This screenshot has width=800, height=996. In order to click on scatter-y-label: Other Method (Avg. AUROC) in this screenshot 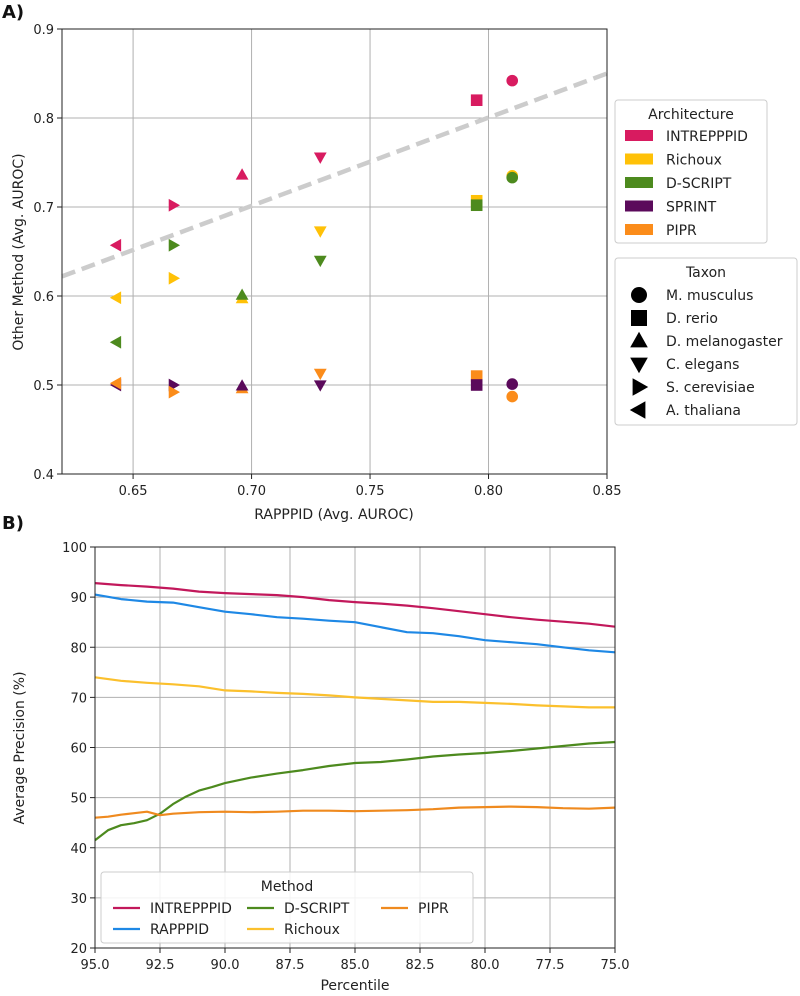, I will do `click(19, 251)`.